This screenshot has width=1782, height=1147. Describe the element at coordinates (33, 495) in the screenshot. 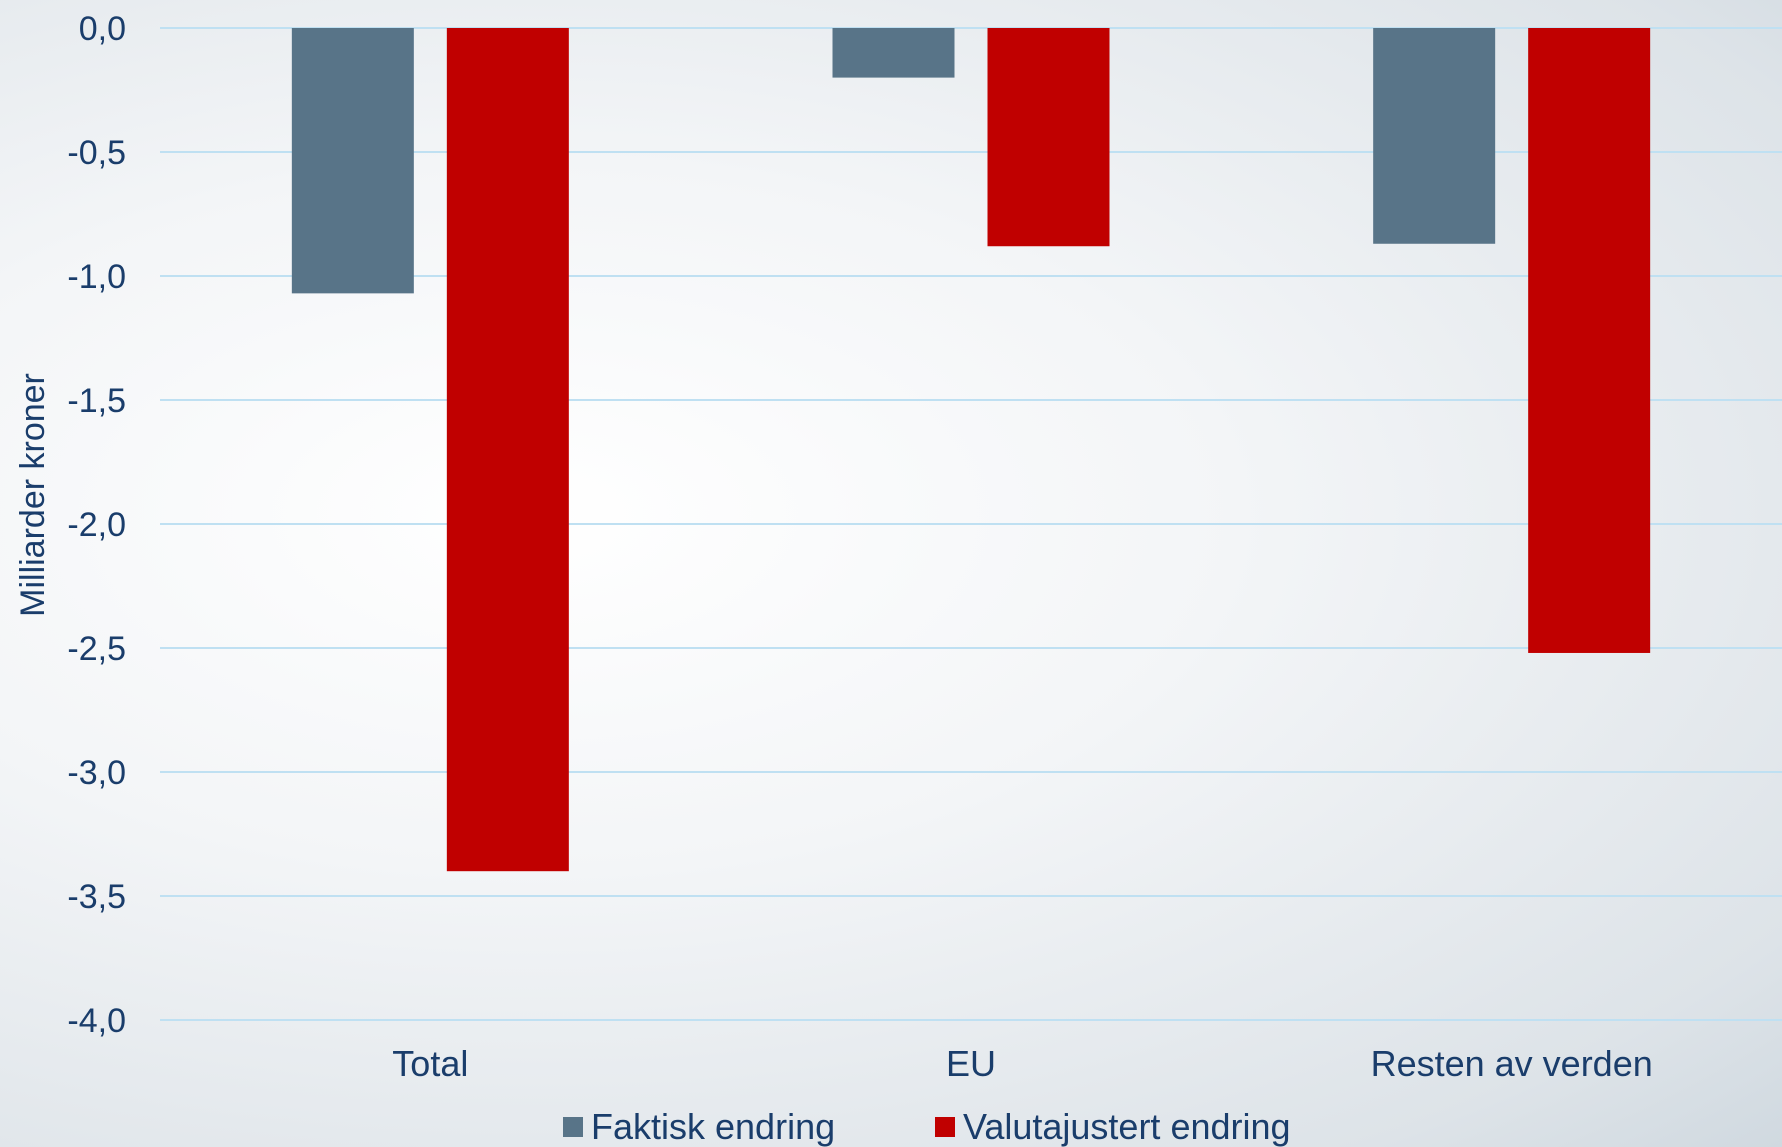

I see `y-axis-title: Milliarder kroner` at that location.